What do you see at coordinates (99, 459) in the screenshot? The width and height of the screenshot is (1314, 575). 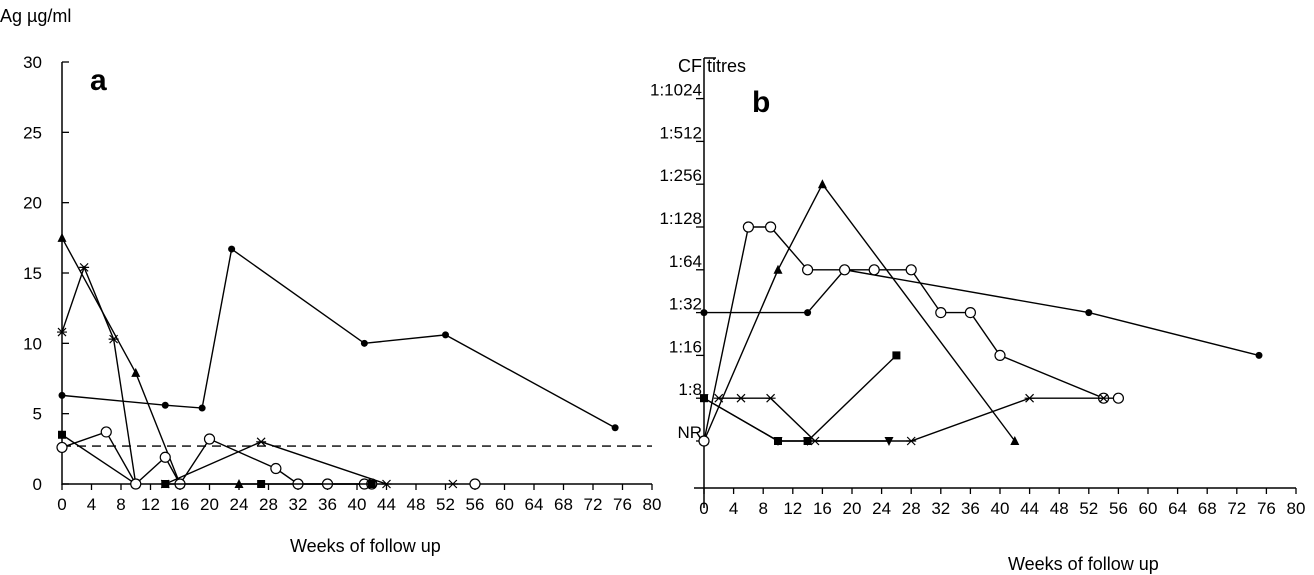 I see `panel-a-series-3-line` at bounding box center [99, 459].